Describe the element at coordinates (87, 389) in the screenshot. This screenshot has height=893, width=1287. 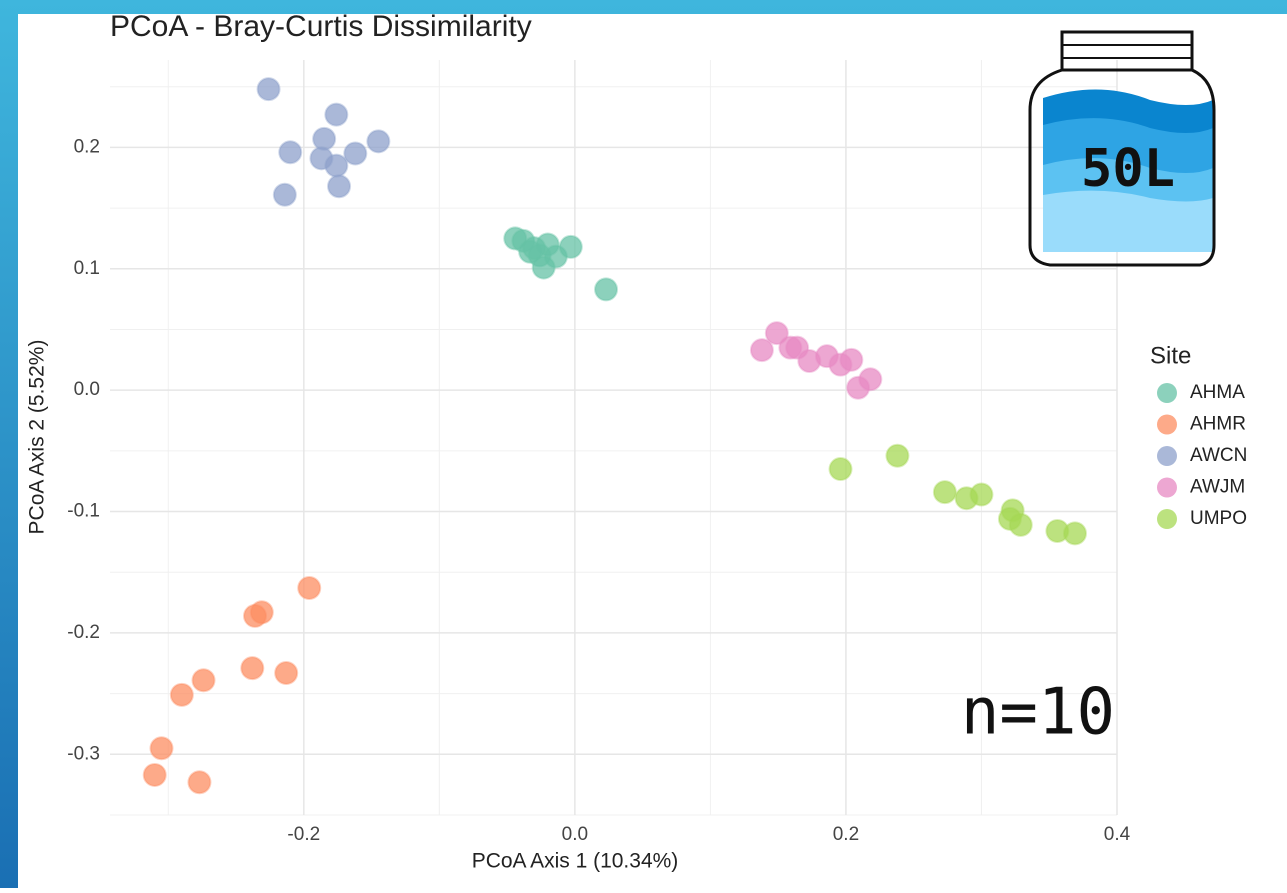
I see `y-tick-label: 0.0` at that location.